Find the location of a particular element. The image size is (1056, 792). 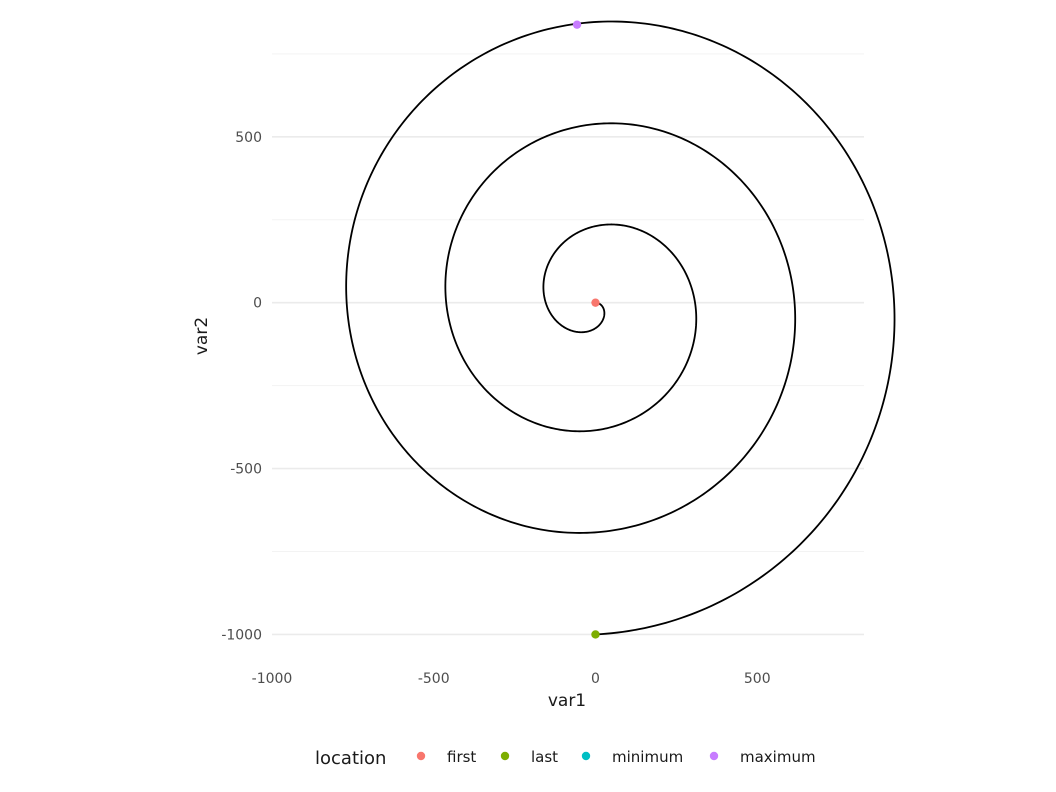

legend-label-maximum: maximum is located at coordinates (778, 757).